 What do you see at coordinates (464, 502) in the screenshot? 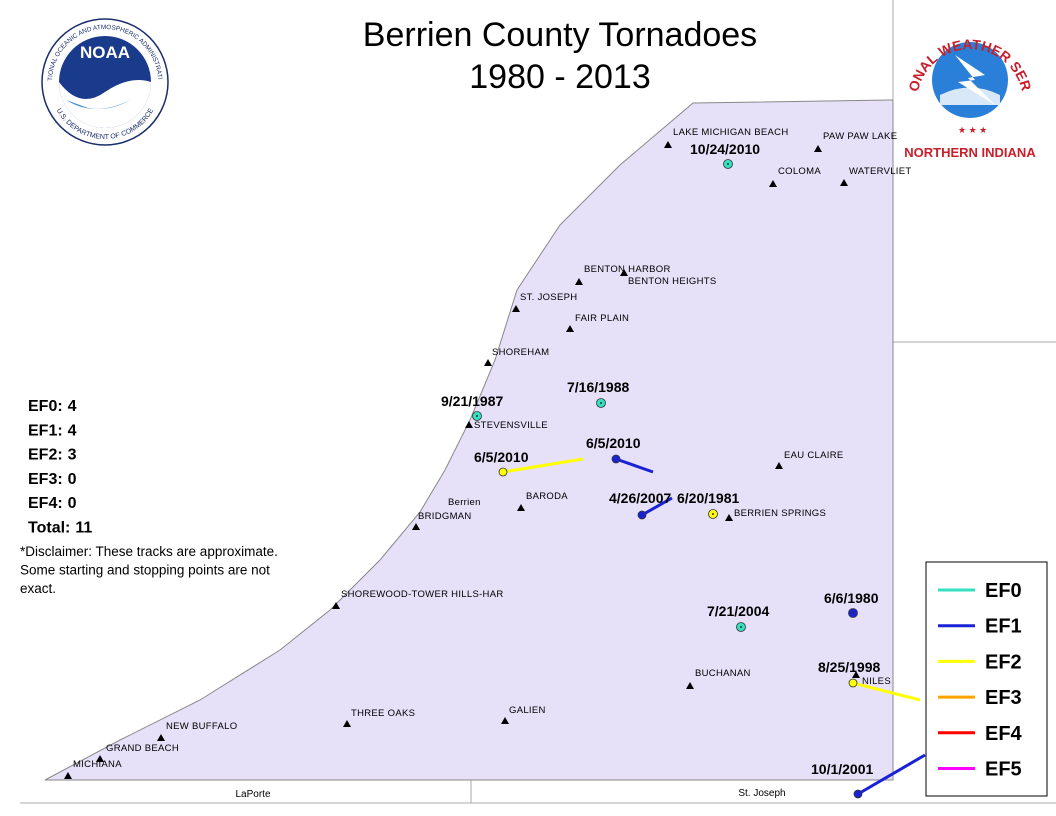
I see `place-label: Berrien` at bounding box center [464, 502].